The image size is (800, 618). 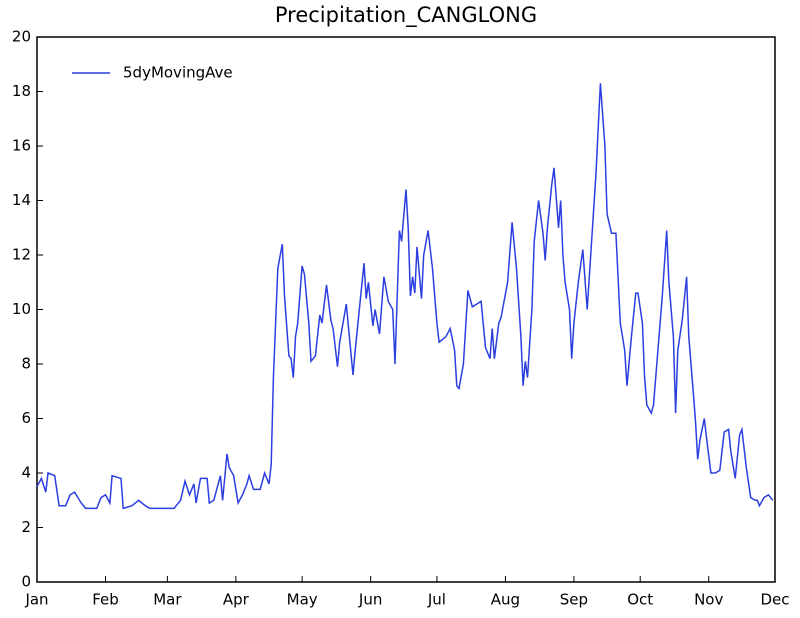 What do you see at coordinates (236, 600) in the screenshot?
I see `x-tick-label: Apr` at bounding box center [236, 600].